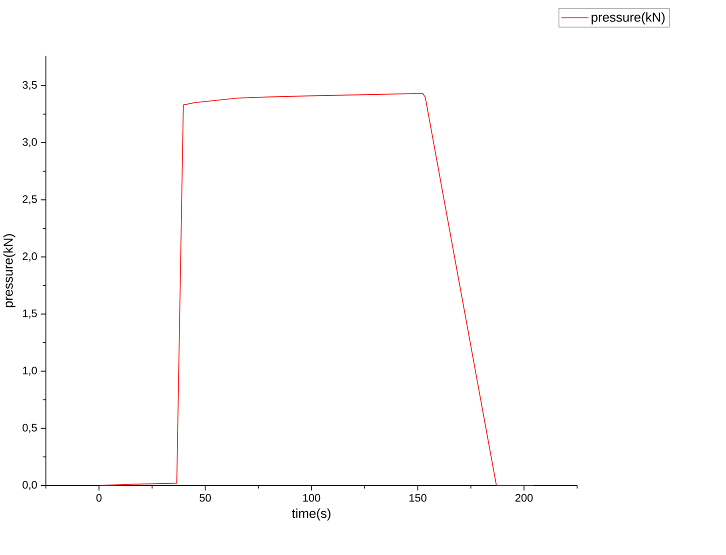 The image size is (726, 555). What do you see at coordinates (29, 199) in the screenshot?
I see `y-tick-label: 2,5` at bounding box center [29, 199].